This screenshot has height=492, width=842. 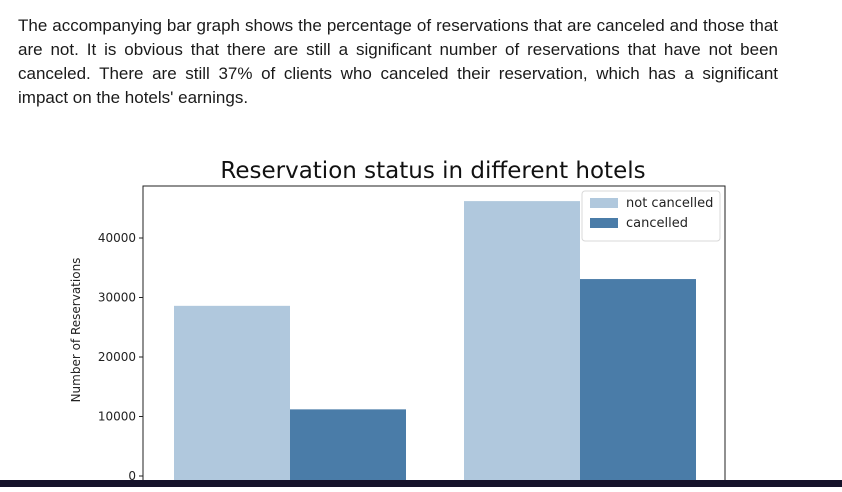 What do you see at coordinates (669, 203) in the screenshot?
I see `legend-label: not cancelled` at bounding box center [669, 203].